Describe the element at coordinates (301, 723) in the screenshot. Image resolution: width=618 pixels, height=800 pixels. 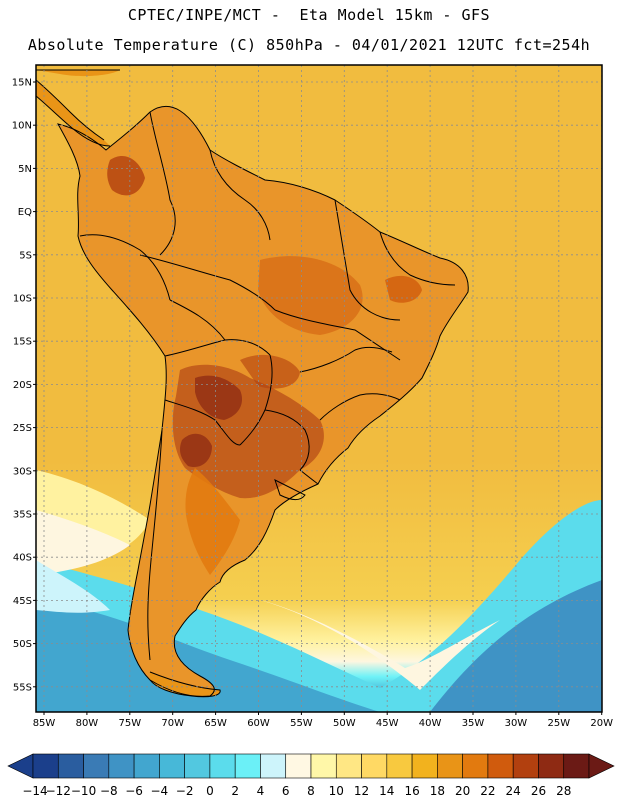
I see `lon-tick-label: 55W` at that location.